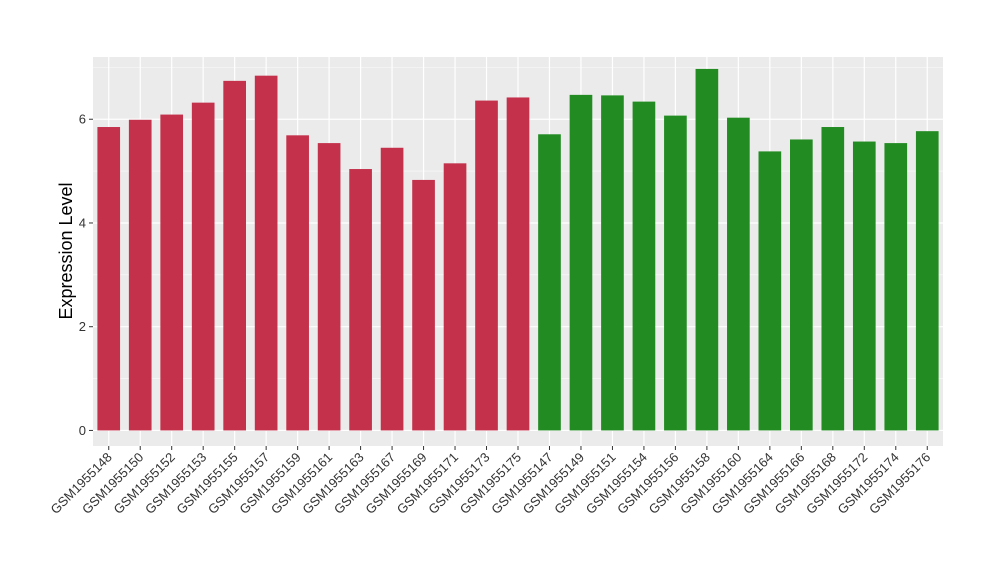  I want to click on y-axis: 0 2 4 6, so click(86, 275).